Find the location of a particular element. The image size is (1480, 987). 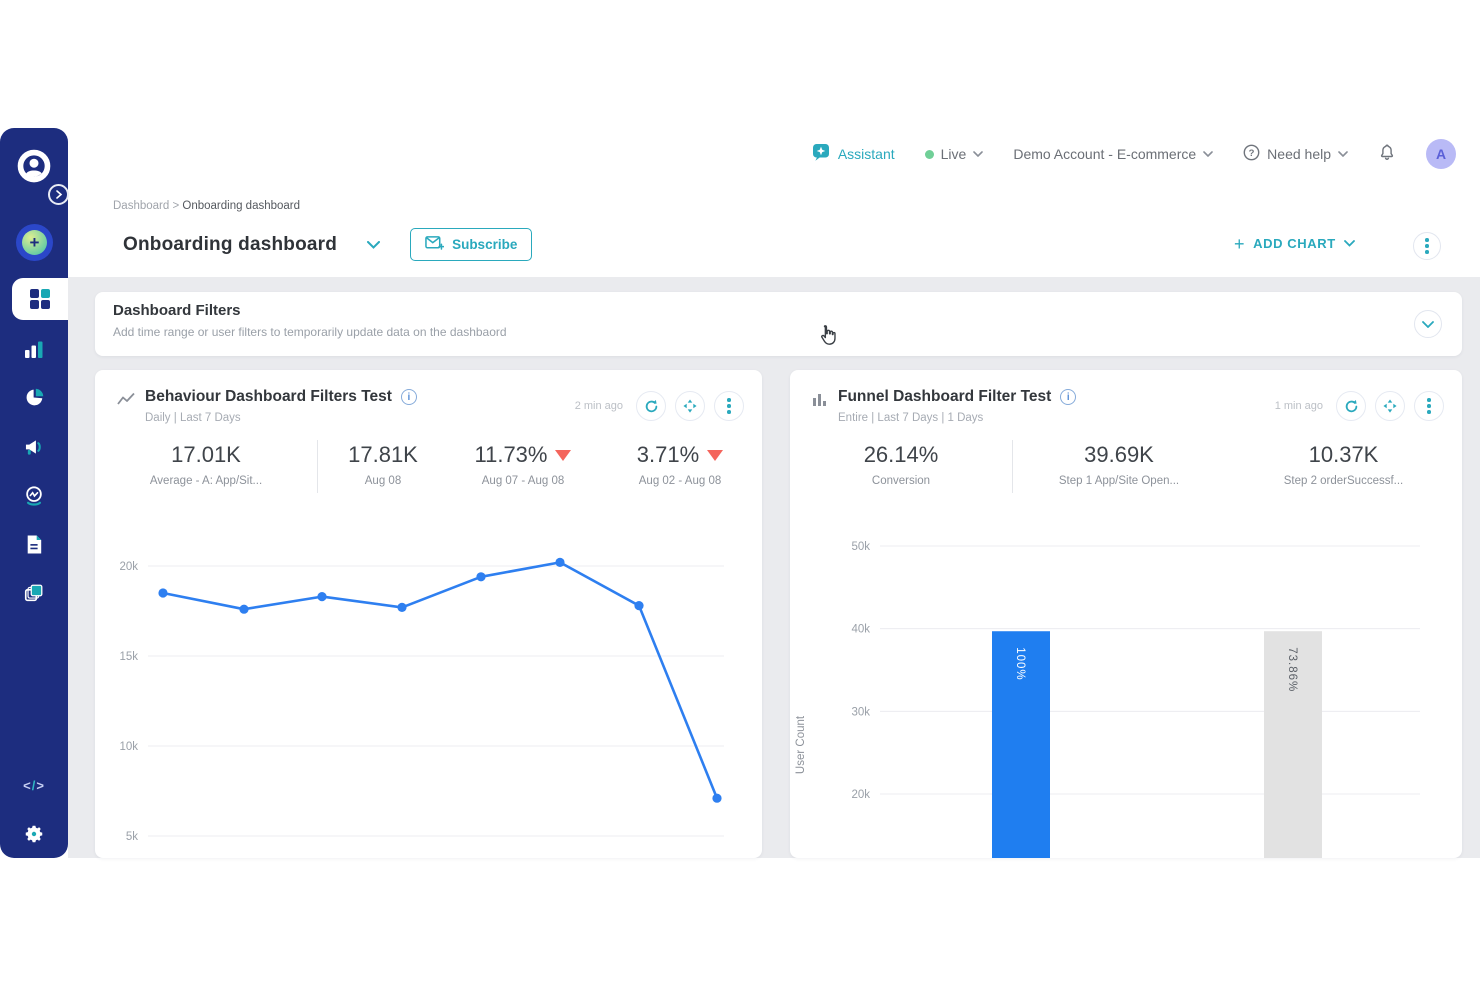

settings-gear-icon is located at coordinates (34, 834).